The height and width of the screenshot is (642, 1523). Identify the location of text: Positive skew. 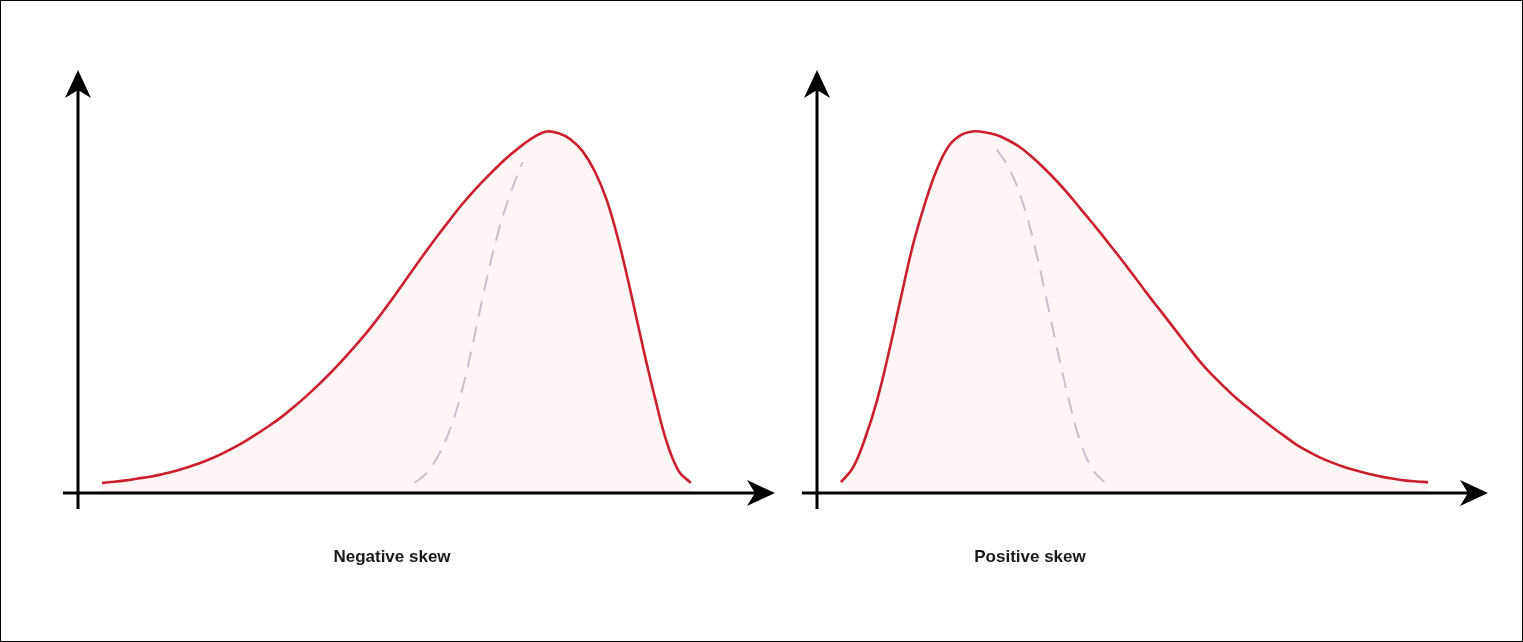
(1030, 557).